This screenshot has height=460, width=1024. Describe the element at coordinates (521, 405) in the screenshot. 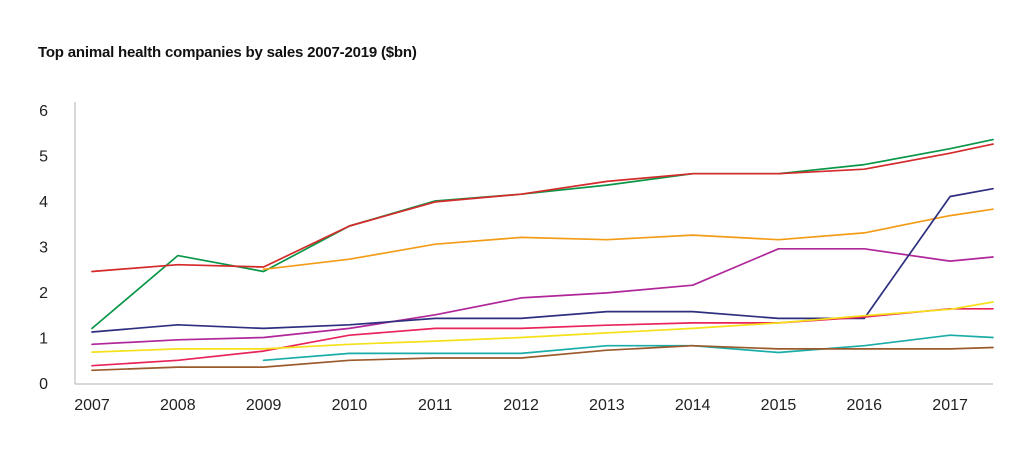

I see `x-tick-label: 2012` at that location.